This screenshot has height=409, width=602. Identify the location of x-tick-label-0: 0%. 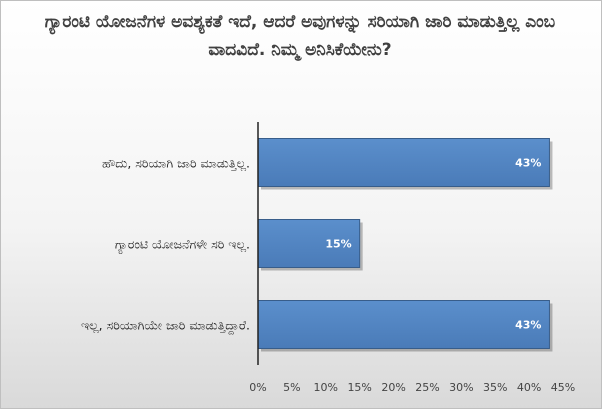
(257, 387).